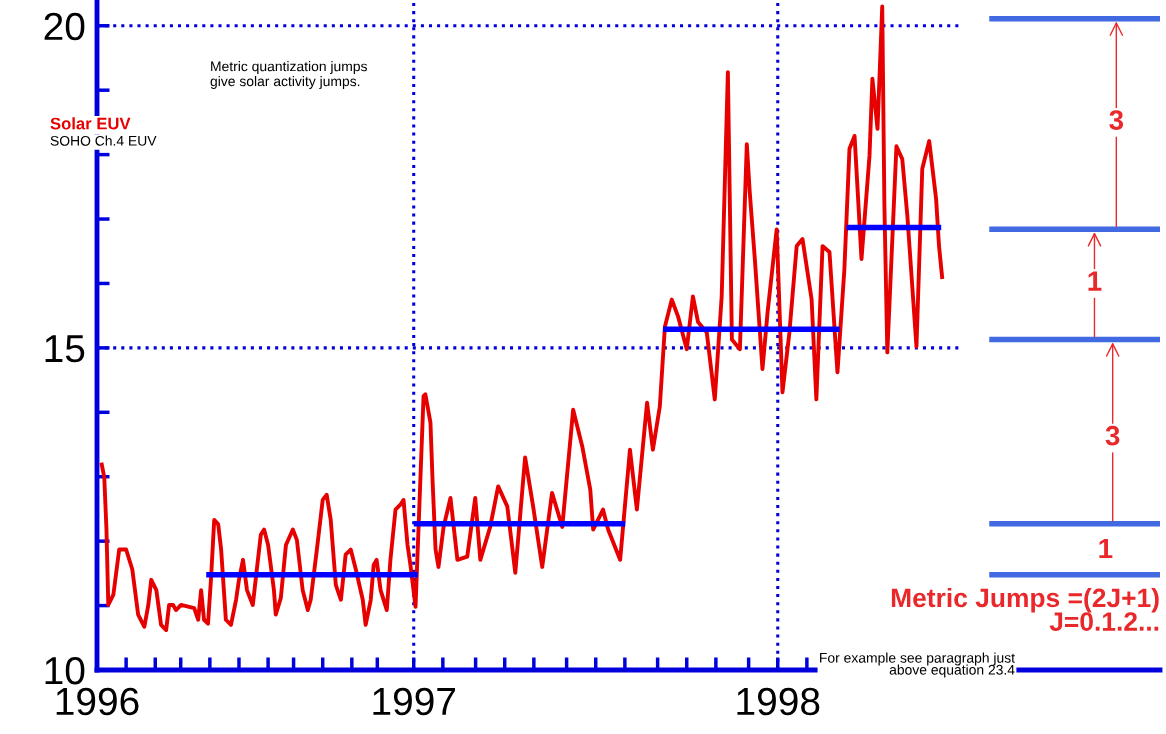  I want to click on annotation: Metric quantization jumps give solar activity jumps., so click(288, 75).